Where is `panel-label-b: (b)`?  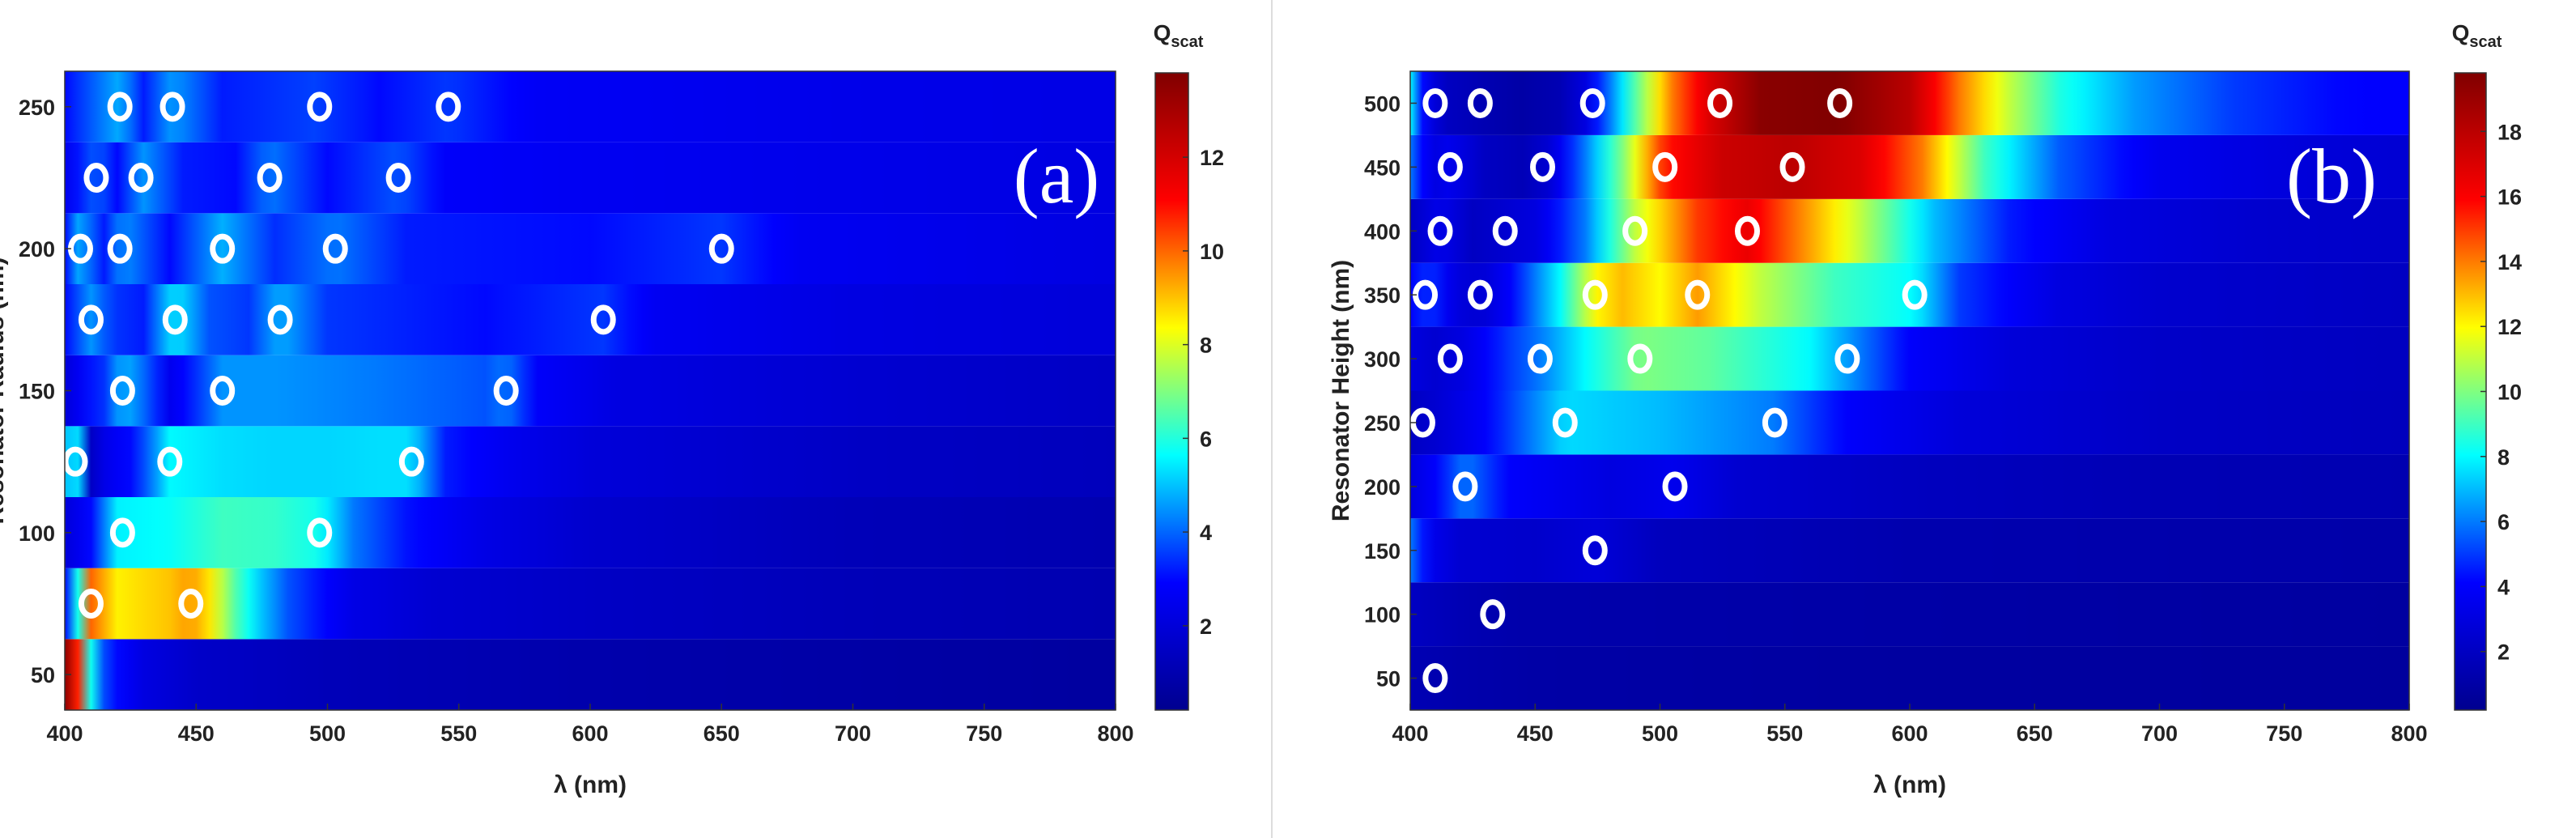
panel-label-b: (b) is located at coordinates (2331, 176).